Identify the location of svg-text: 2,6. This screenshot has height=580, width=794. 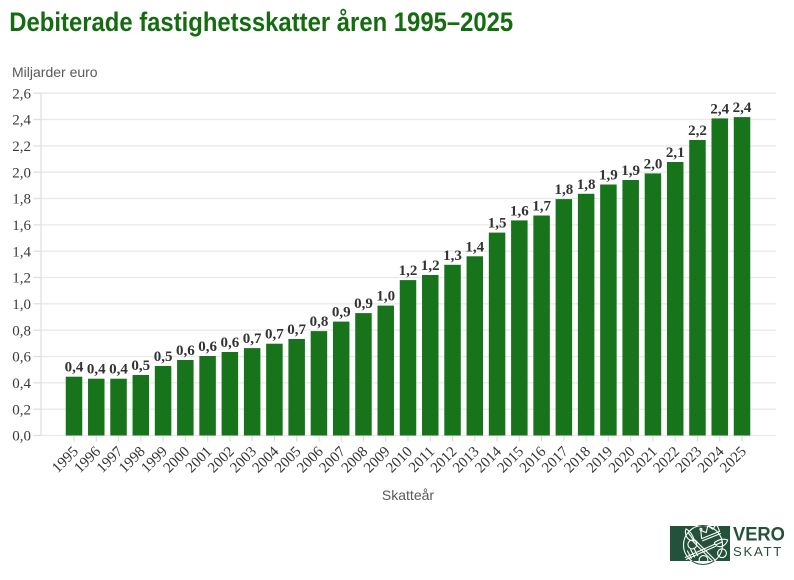
(21, 94).